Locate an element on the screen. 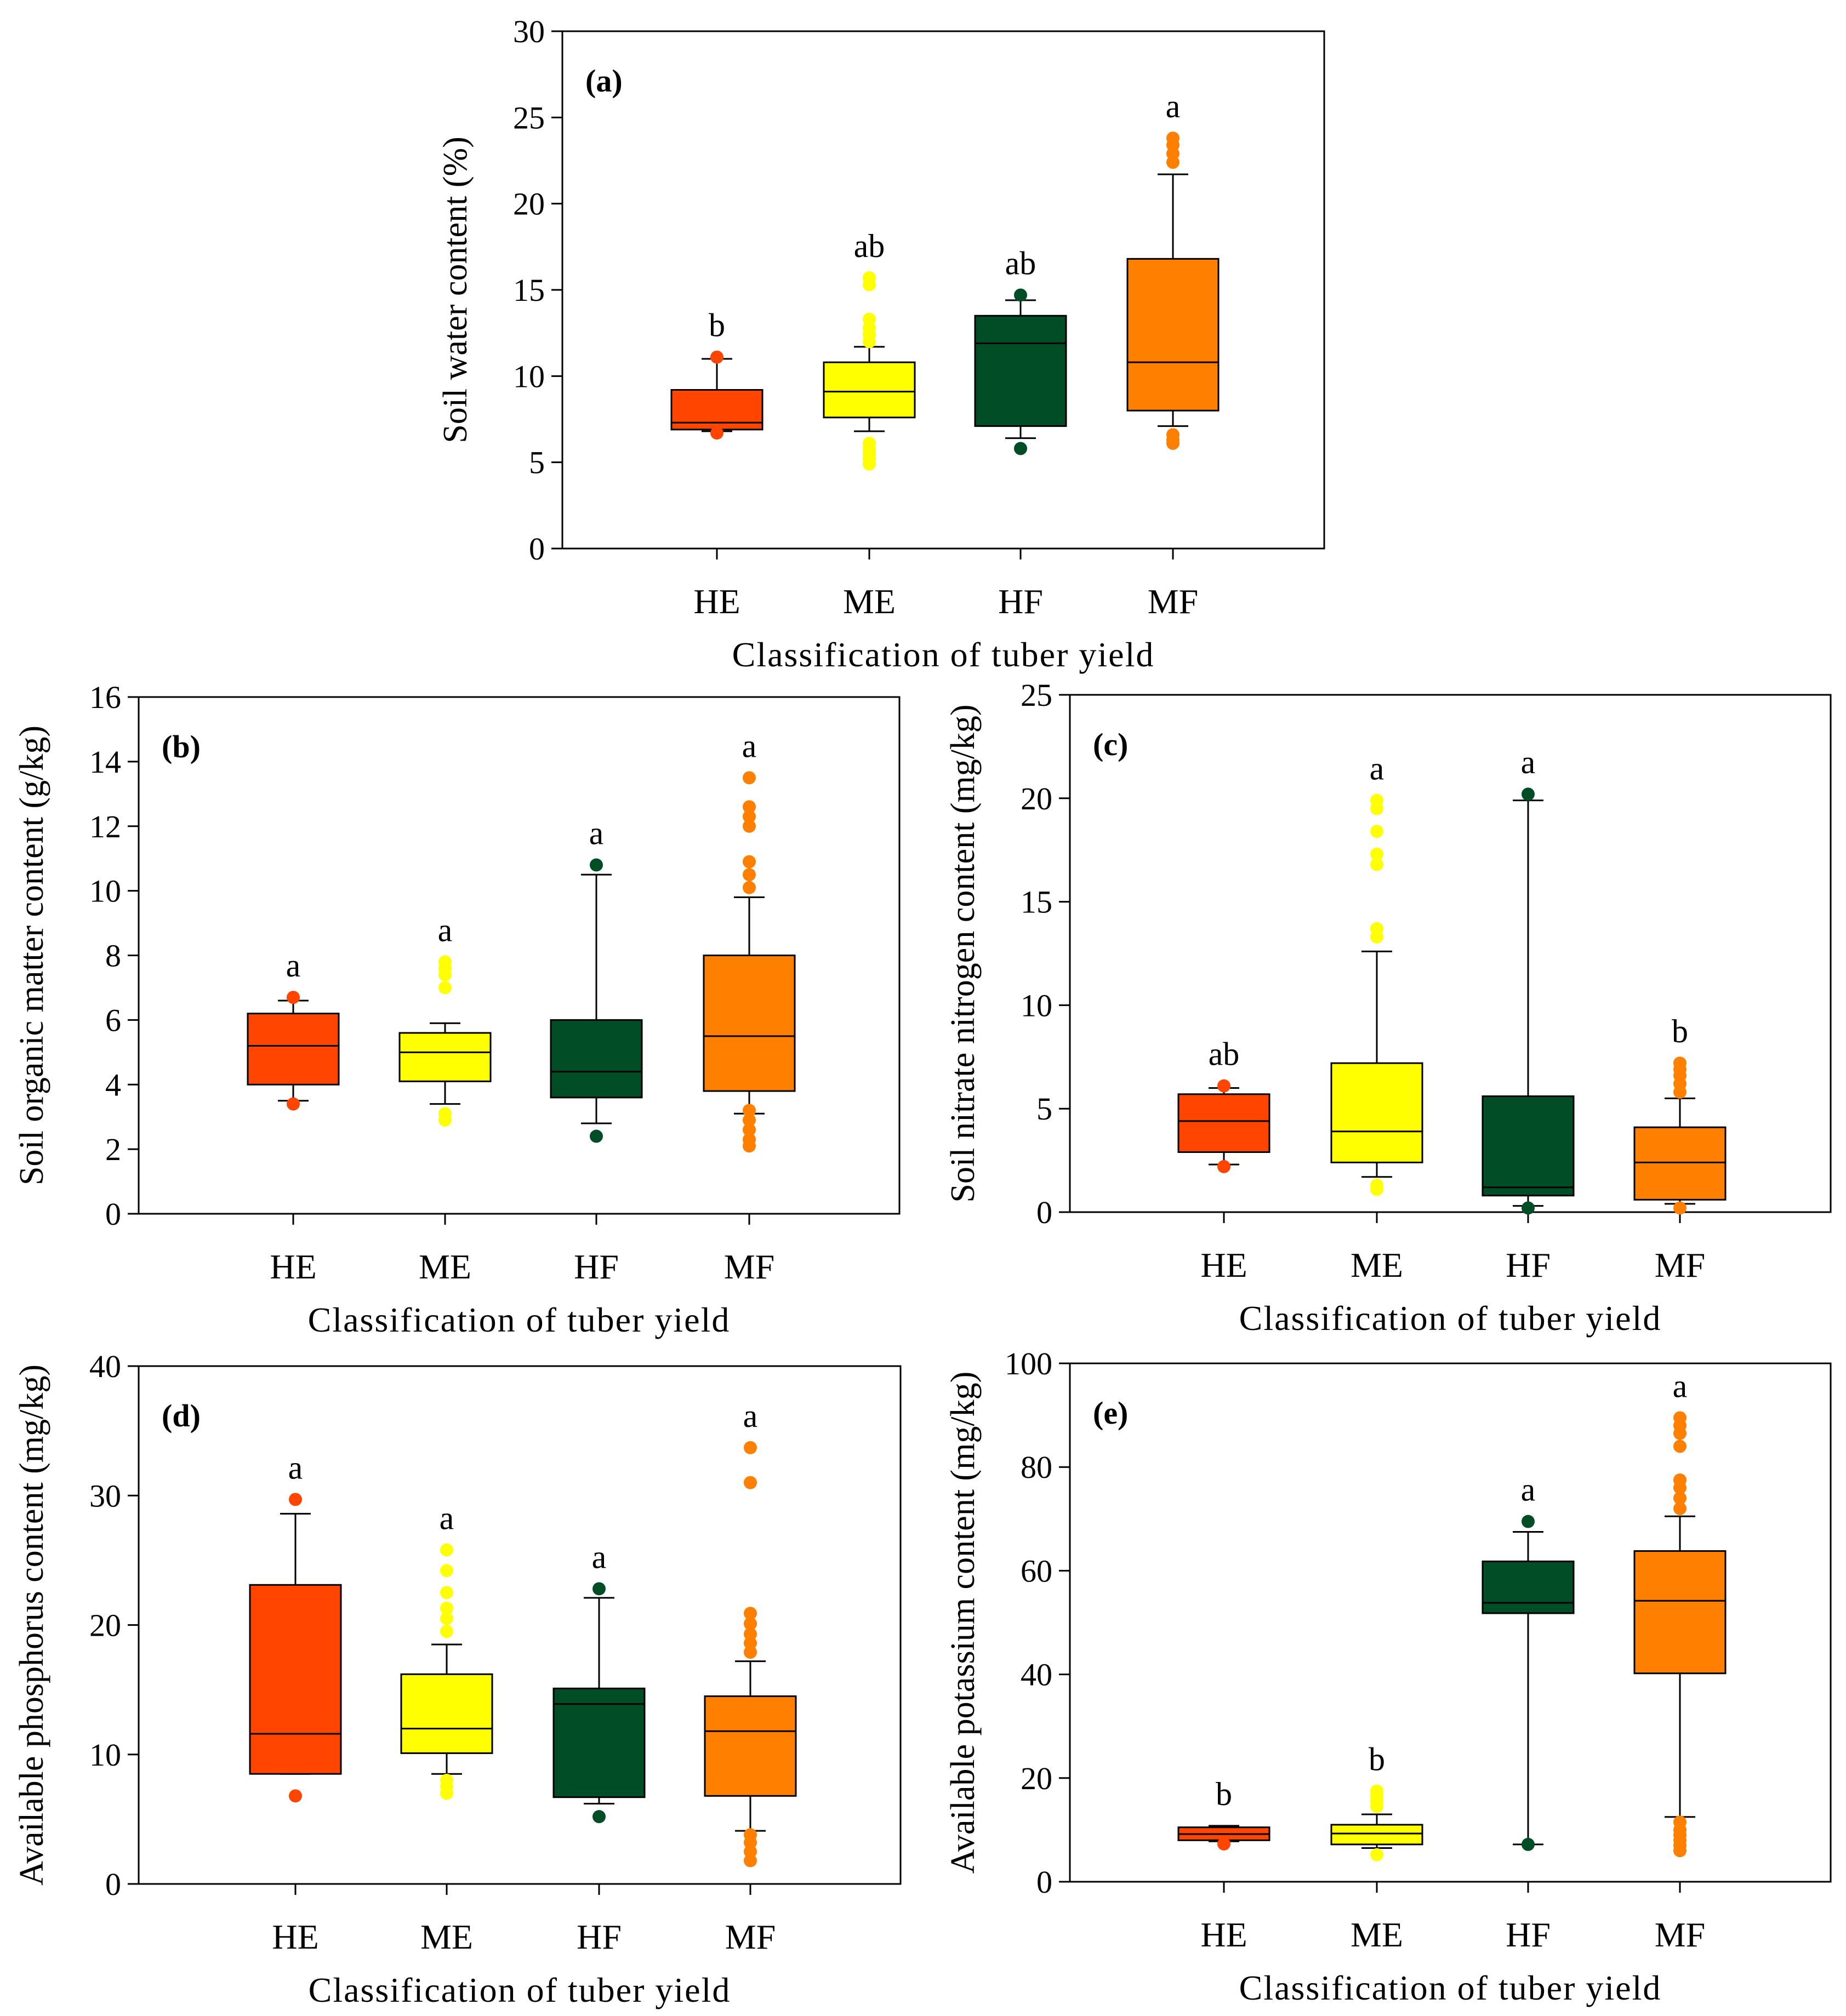 This screenshot has width=1846, height=2016. y-tick-label: 2 is located at coordinates (113, 1149).